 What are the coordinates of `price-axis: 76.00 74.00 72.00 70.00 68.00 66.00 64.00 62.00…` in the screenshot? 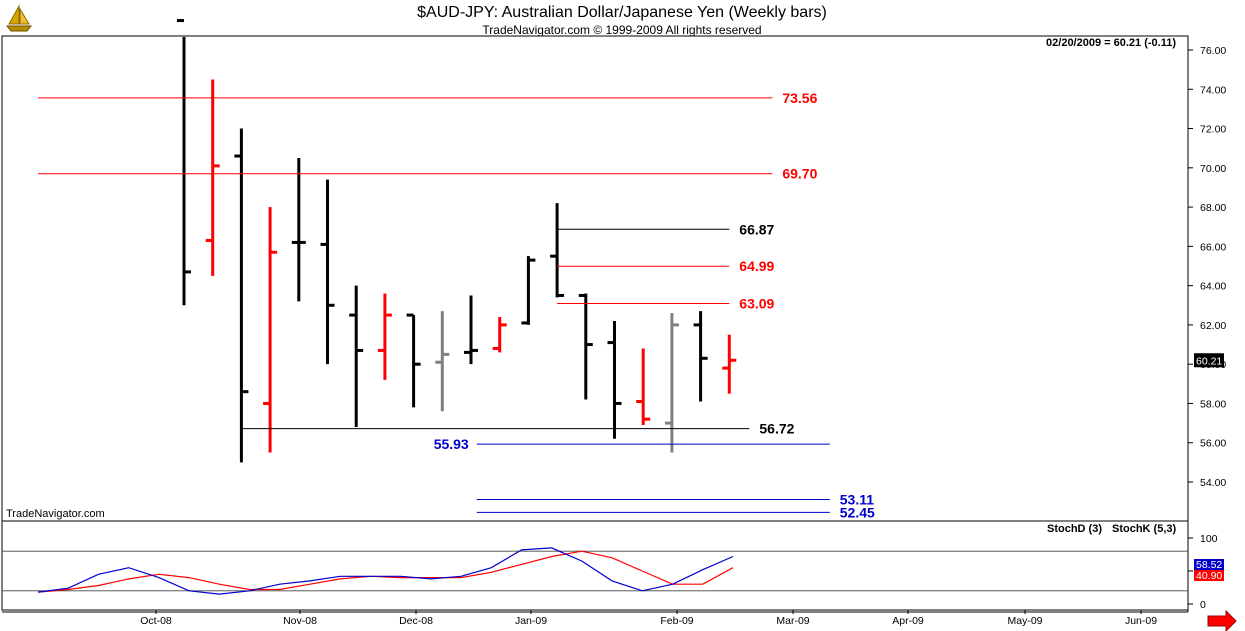 It's located at (1207, 267).